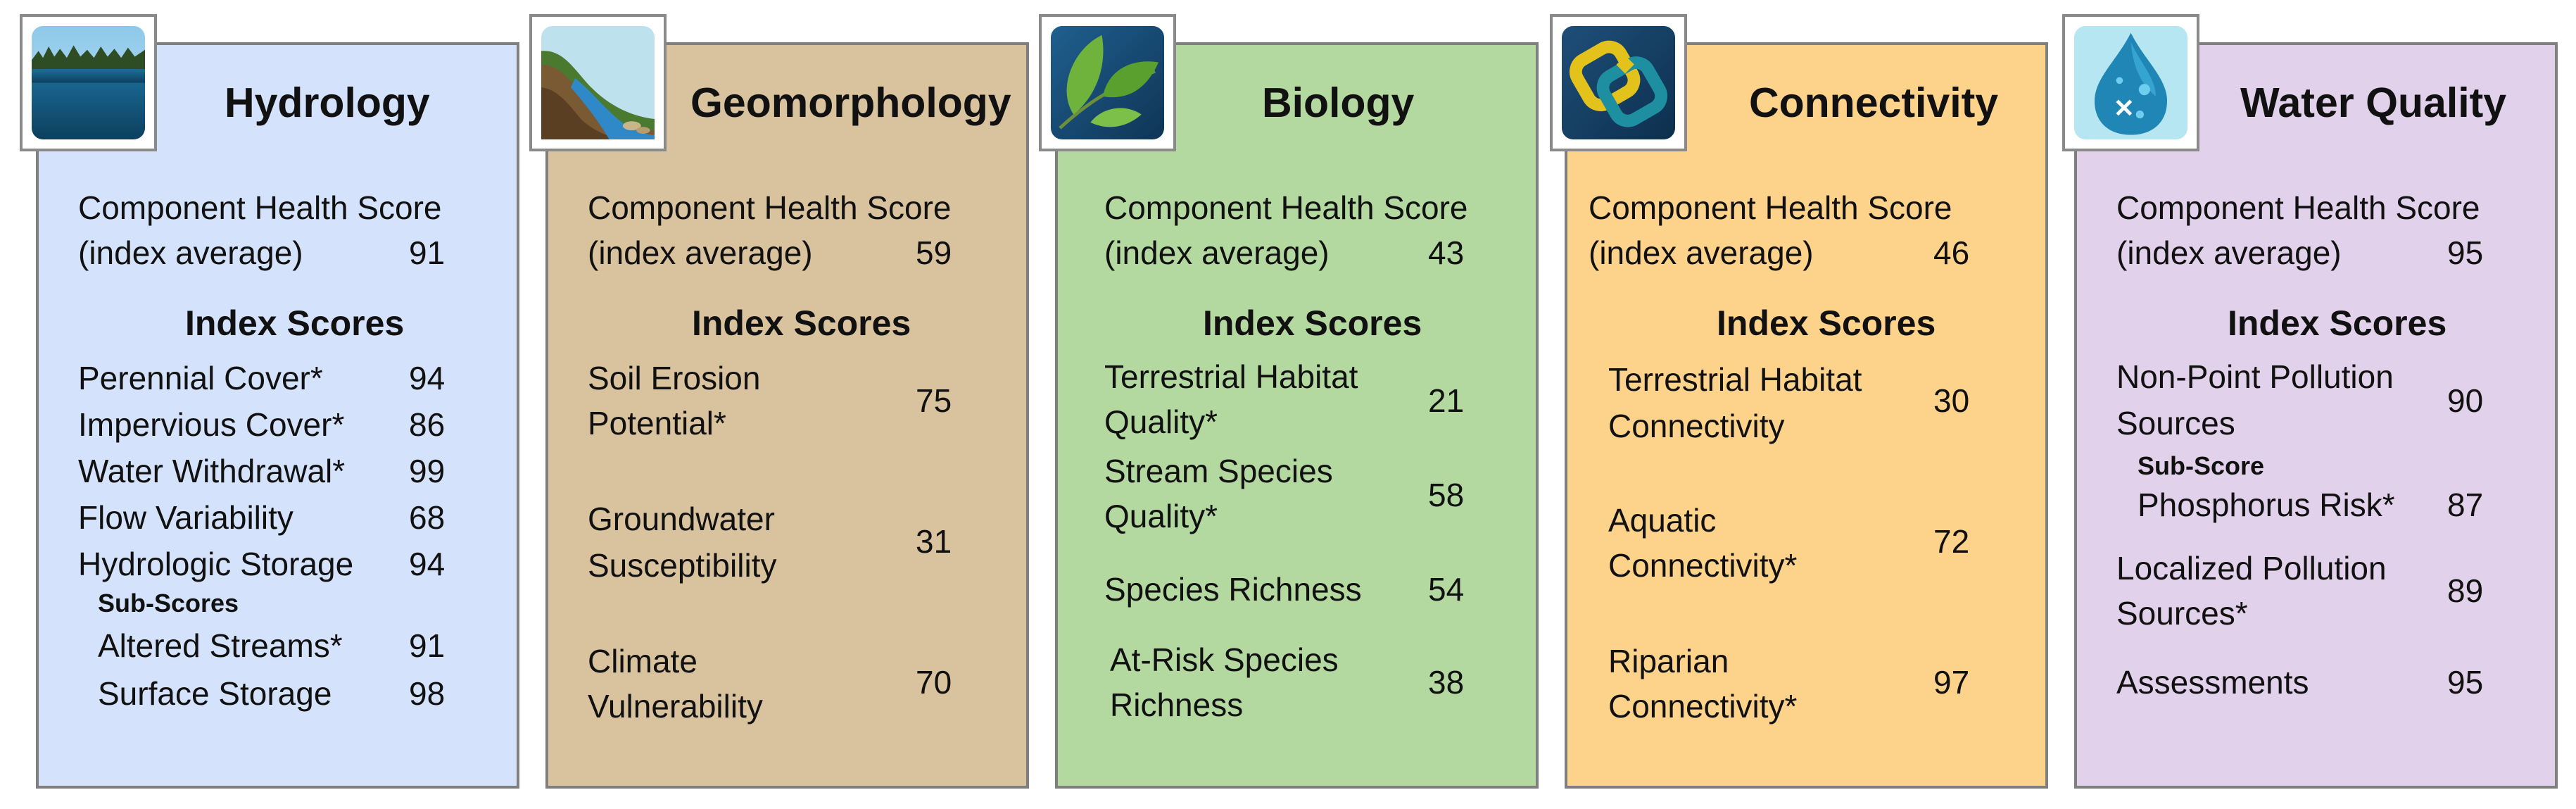 This screenshot has height=809, width=2576. What do you see at coordinates (1951, 400) in the screenshot?
I see `index-value: 30` at bounding box center [1951, 400].